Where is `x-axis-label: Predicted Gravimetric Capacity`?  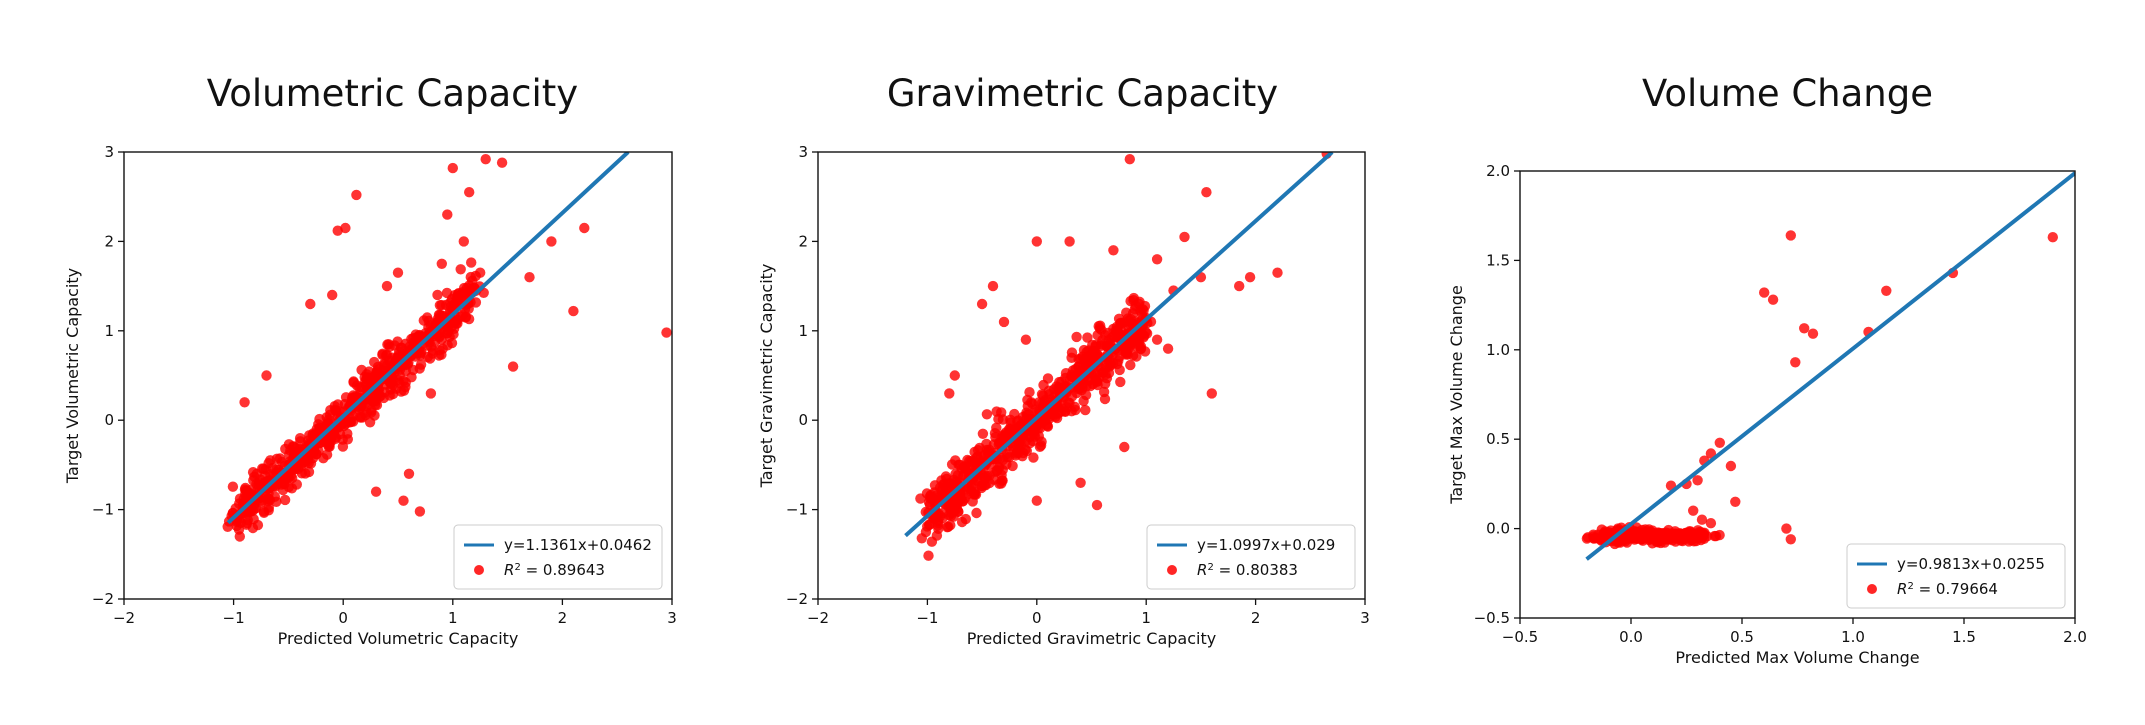
x-axis-label: Predicted Gravimetric Capacity is located at coordinates (1091, 638).